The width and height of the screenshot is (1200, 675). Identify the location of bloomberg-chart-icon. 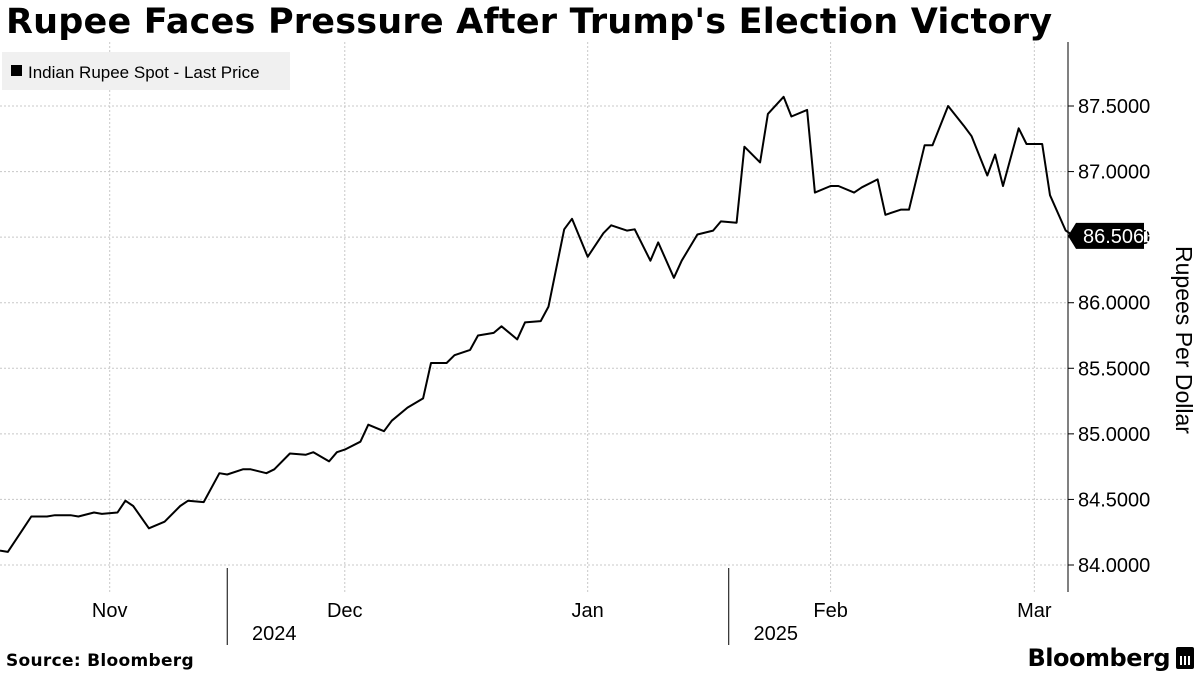
(1185, 658).